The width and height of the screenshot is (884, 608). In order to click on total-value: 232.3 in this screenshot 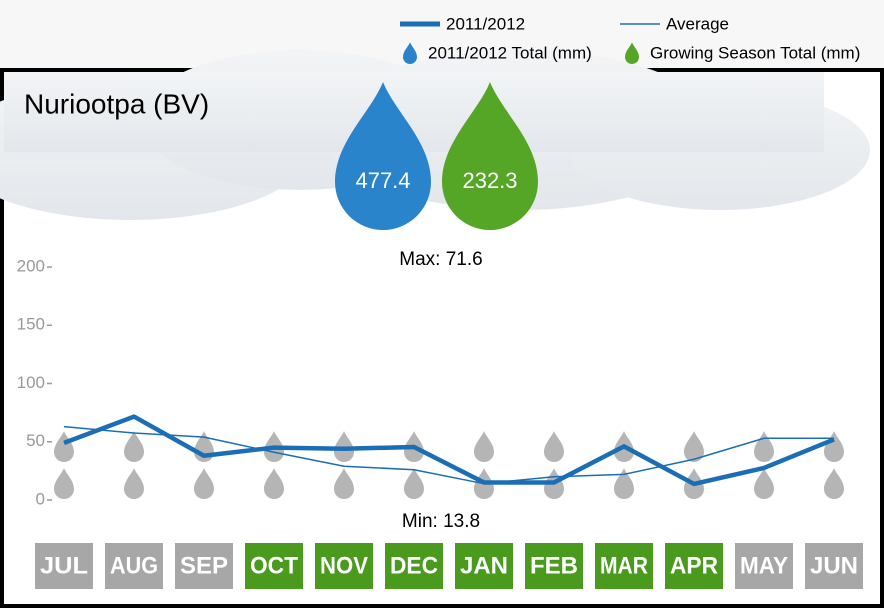, I will do `click(489, 180)`.